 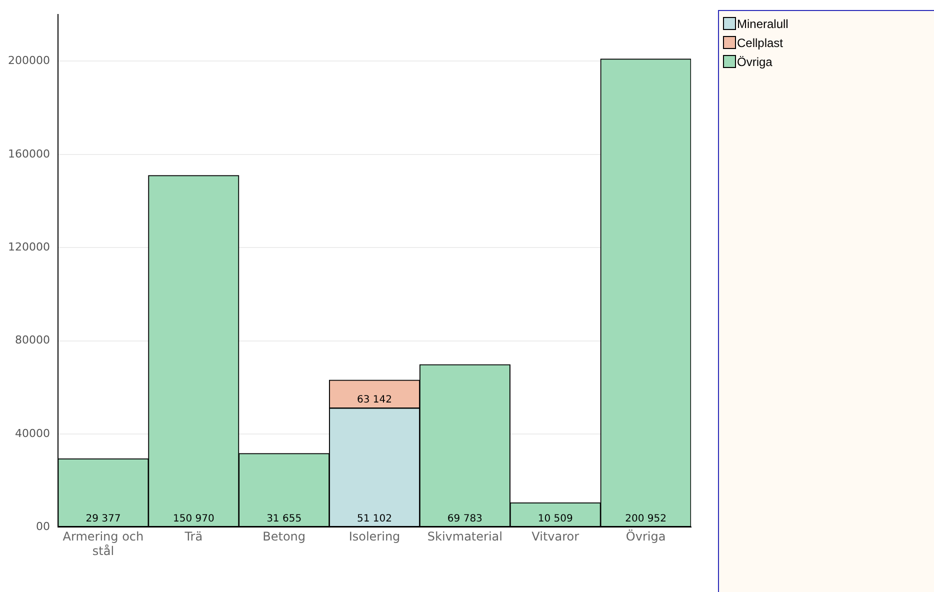 What do you see at coordinates (193, 537) in the screenshot?
I see `x-tick-label: Trä` at bounding box center [193, 537].